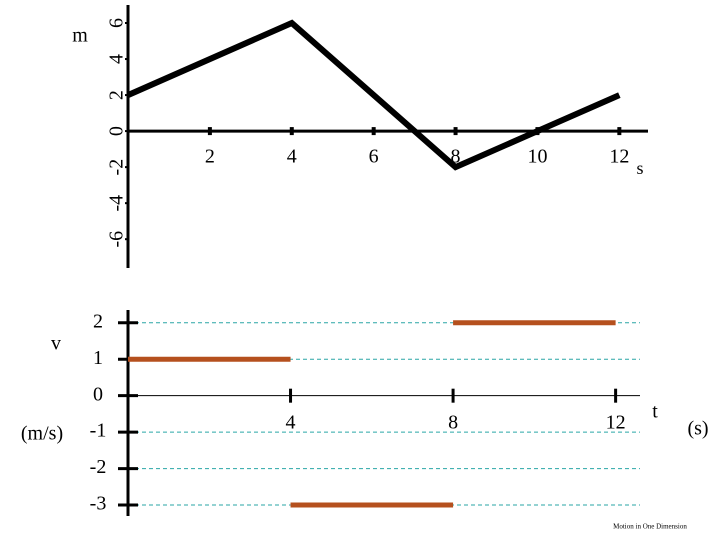  Describe the element at coordinates (98, 358) in the screenshot. I see `y-tick-label: 1` at that location.